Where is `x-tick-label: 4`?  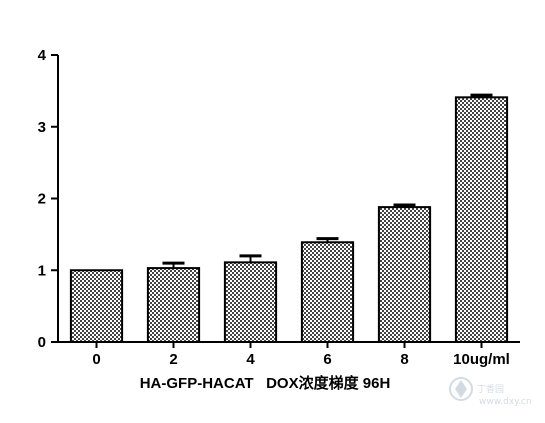 x-tick-label: 4 is located at coordinates (250, 359).